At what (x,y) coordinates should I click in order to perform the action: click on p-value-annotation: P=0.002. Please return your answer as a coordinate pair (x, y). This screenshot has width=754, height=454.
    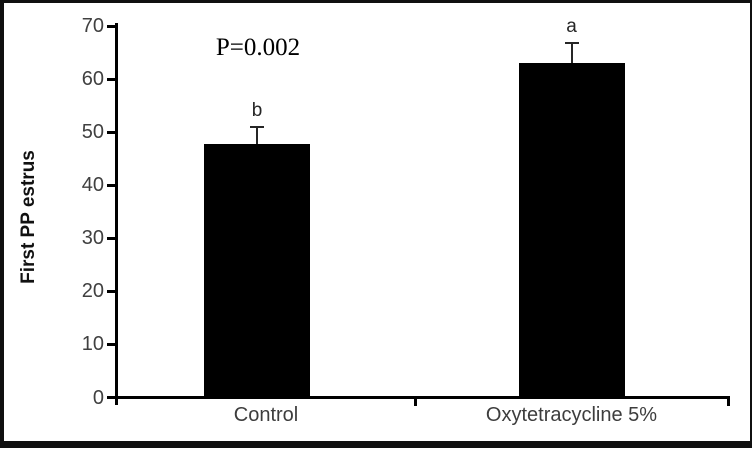
    Looking at the image, I should click on (258, 47).